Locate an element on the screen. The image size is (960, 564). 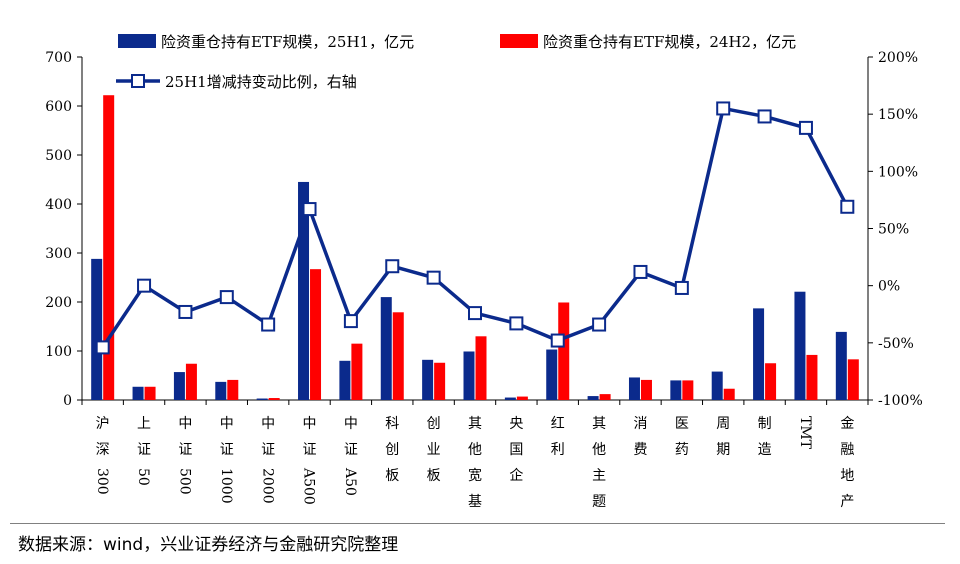
right-y-axis: -100% -50% 0% 50% 100% 150% 200% is located at coordinates (895, 229).